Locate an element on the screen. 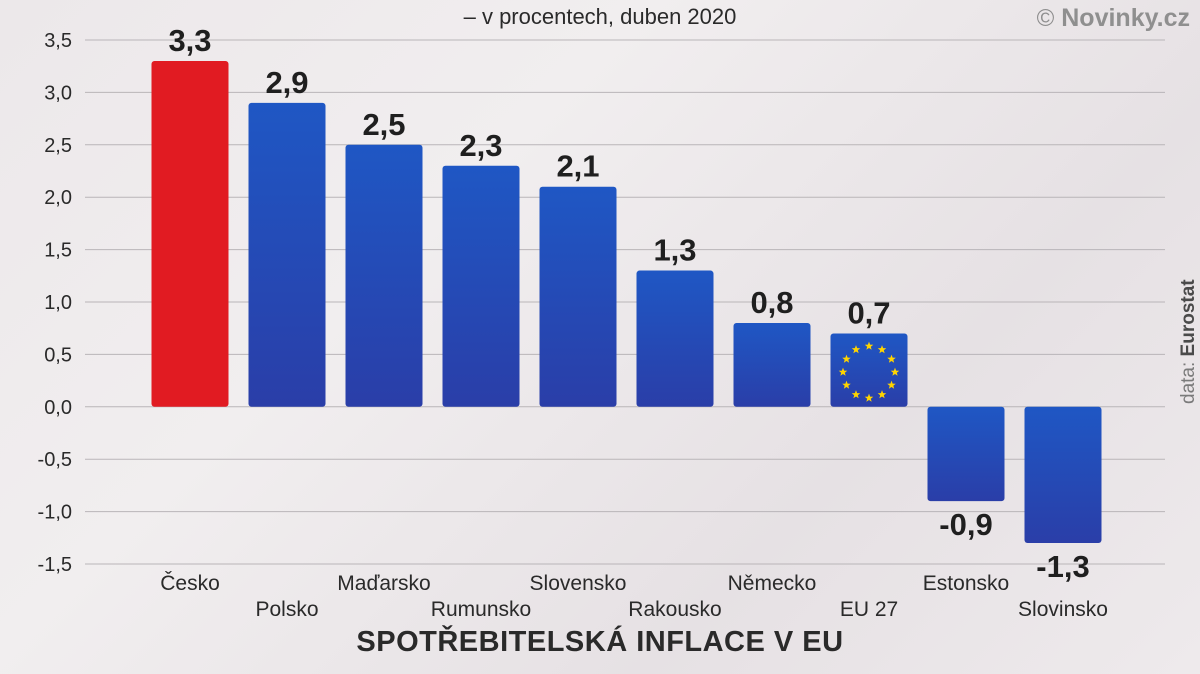 This screenshot has width=1200, height=674. value-label: 2,5 is located at coordinates (383, 124).